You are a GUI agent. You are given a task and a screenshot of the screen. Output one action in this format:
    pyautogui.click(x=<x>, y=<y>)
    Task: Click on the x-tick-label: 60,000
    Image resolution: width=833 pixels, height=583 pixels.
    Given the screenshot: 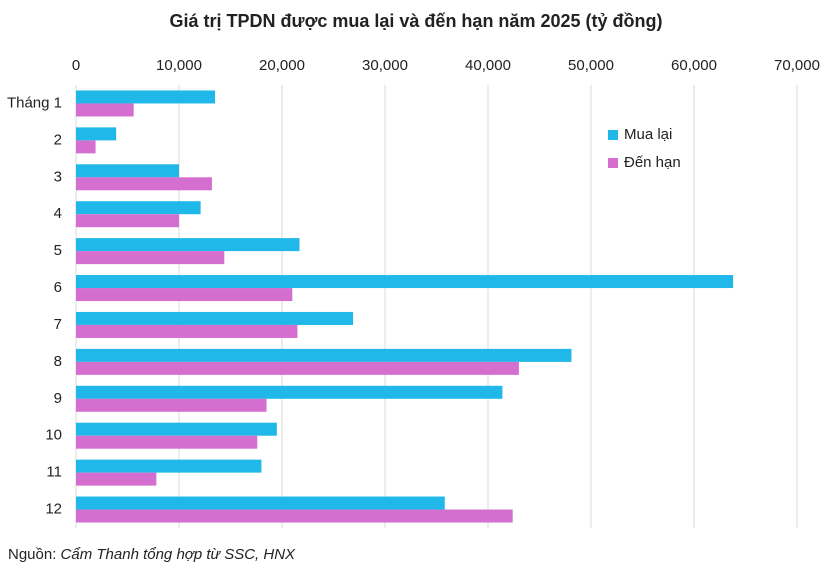 What is the action you would take?
    pyautogui.click(x=694, y=65)
    